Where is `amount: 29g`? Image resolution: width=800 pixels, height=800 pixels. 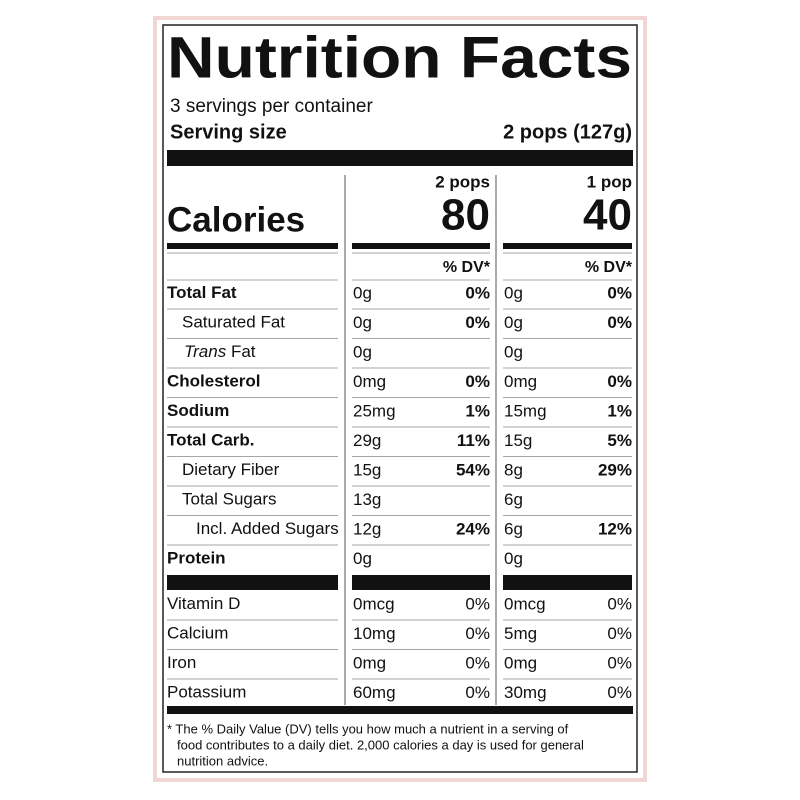
amount: 29g is located at coordinates (367, 440).